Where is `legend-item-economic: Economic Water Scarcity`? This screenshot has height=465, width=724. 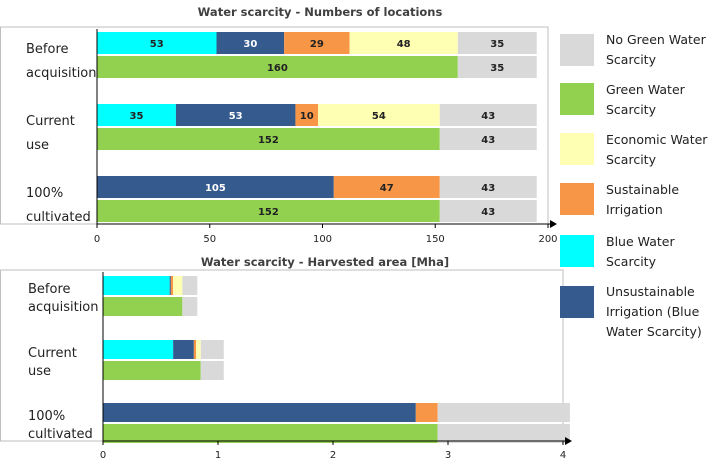 legend-item-economic: Economic Water Scarcity is located at coordinates (642, 155).